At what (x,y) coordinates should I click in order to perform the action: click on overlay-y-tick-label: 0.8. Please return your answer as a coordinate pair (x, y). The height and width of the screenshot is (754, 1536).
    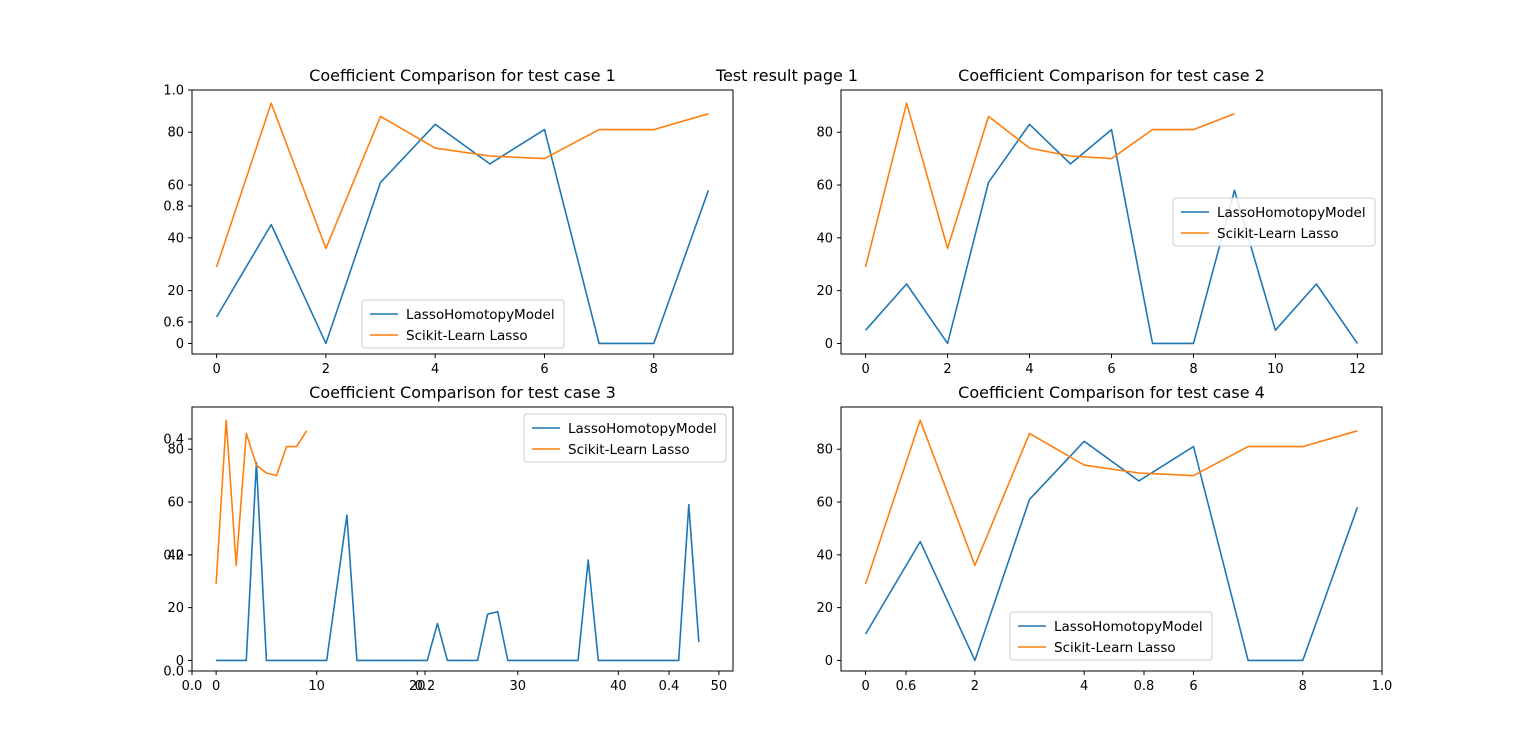
    Looking at the image, I should click on (173, 207).